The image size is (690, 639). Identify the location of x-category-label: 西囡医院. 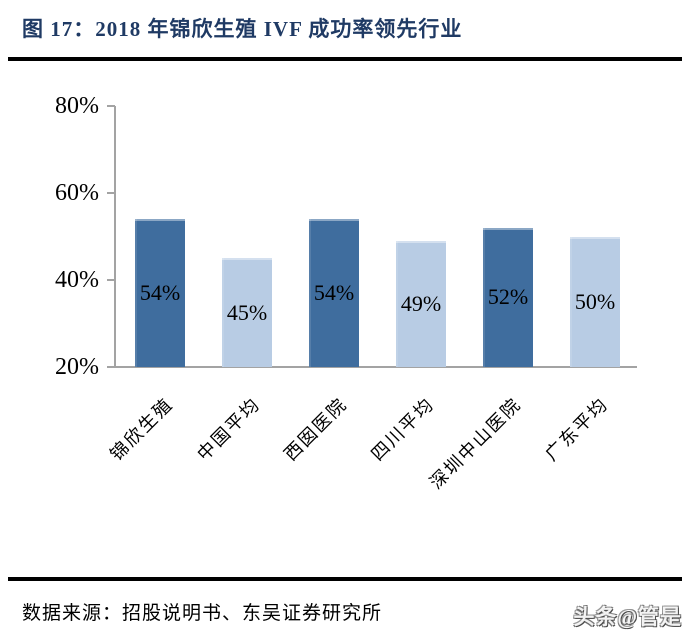
(315, 429).